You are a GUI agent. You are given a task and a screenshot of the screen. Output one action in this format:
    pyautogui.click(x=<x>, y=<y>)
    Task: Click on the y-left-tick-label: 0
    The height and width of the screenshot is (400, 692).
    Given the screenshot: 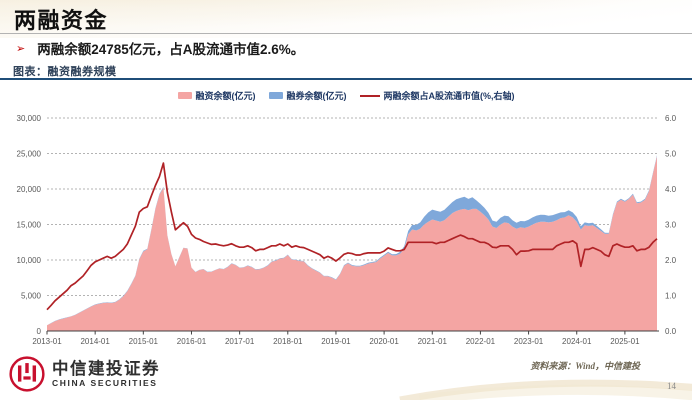 What is the action you would take?
    pyautogui.click(x=39, y=331)
    